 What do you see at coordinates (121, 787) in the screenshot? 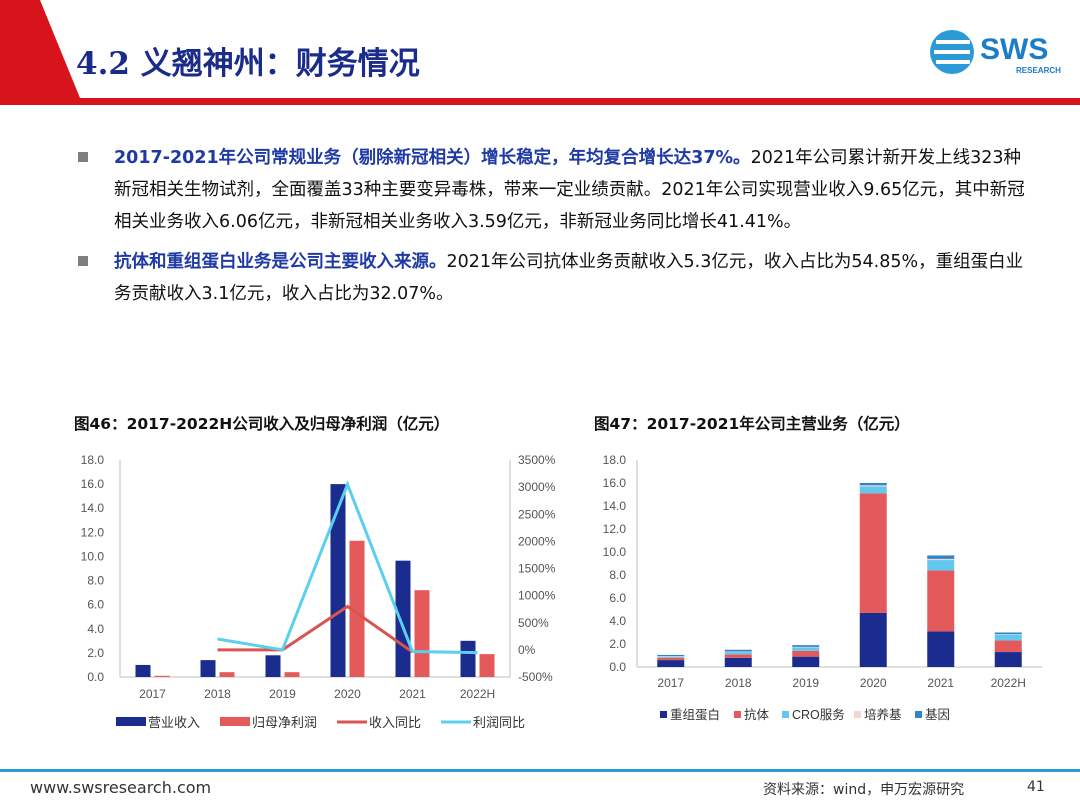
I see `footer-url: www.swsresearch.com` at bounding box center [121, 787].